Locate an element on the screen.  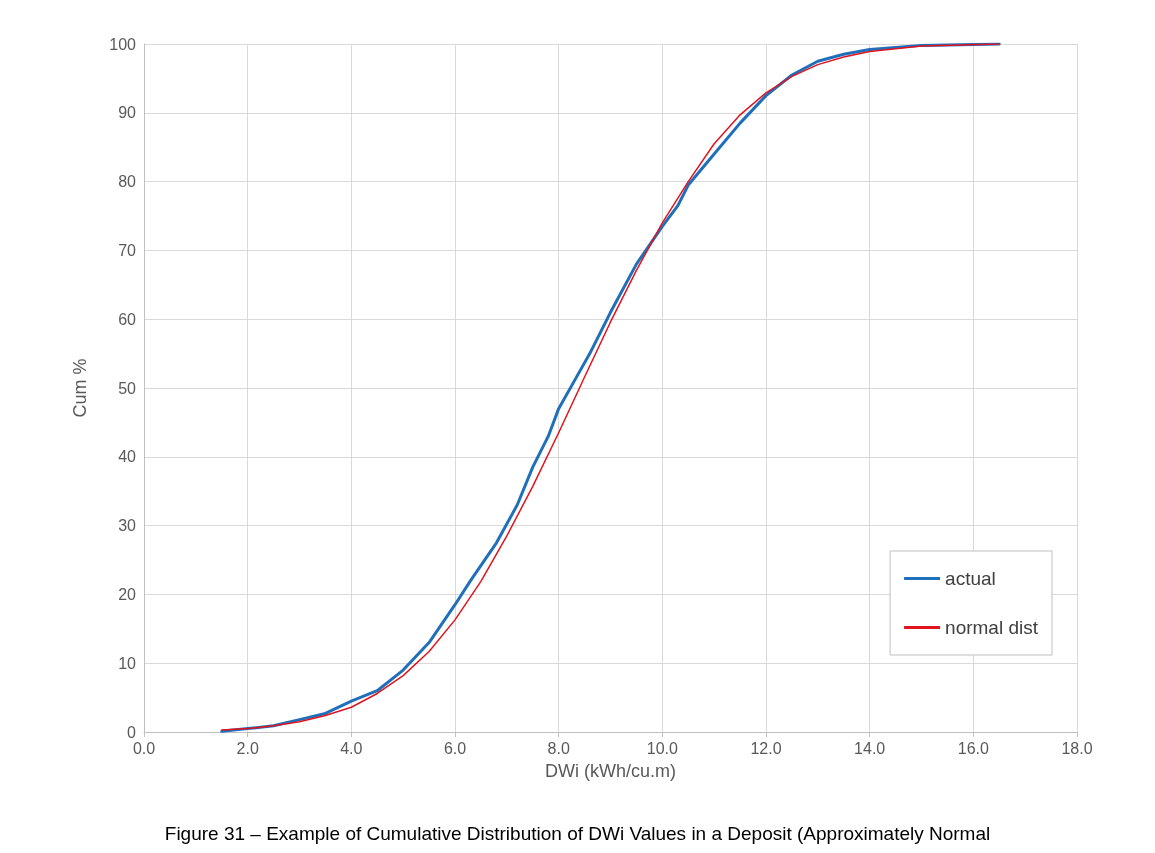
y-tick-label: 40 is located at coordinates (127, 457).